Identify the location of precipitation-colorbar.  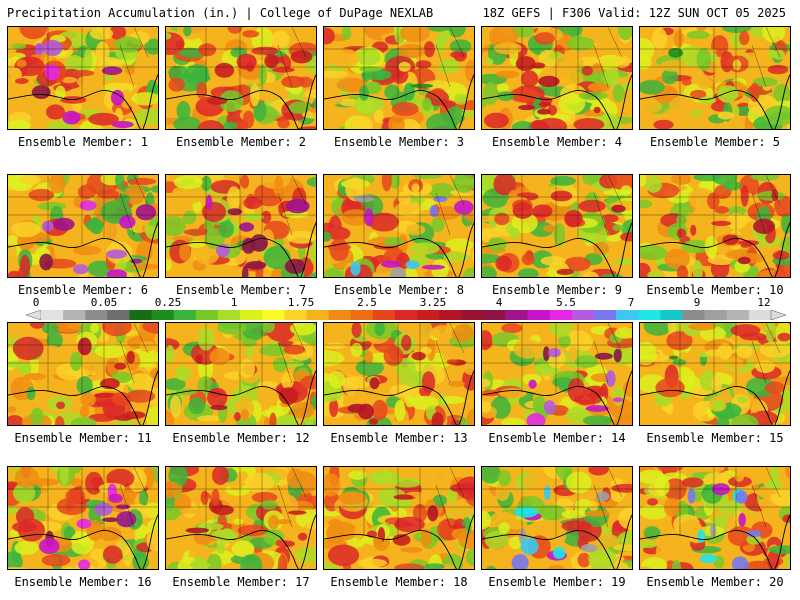
(406, 315).